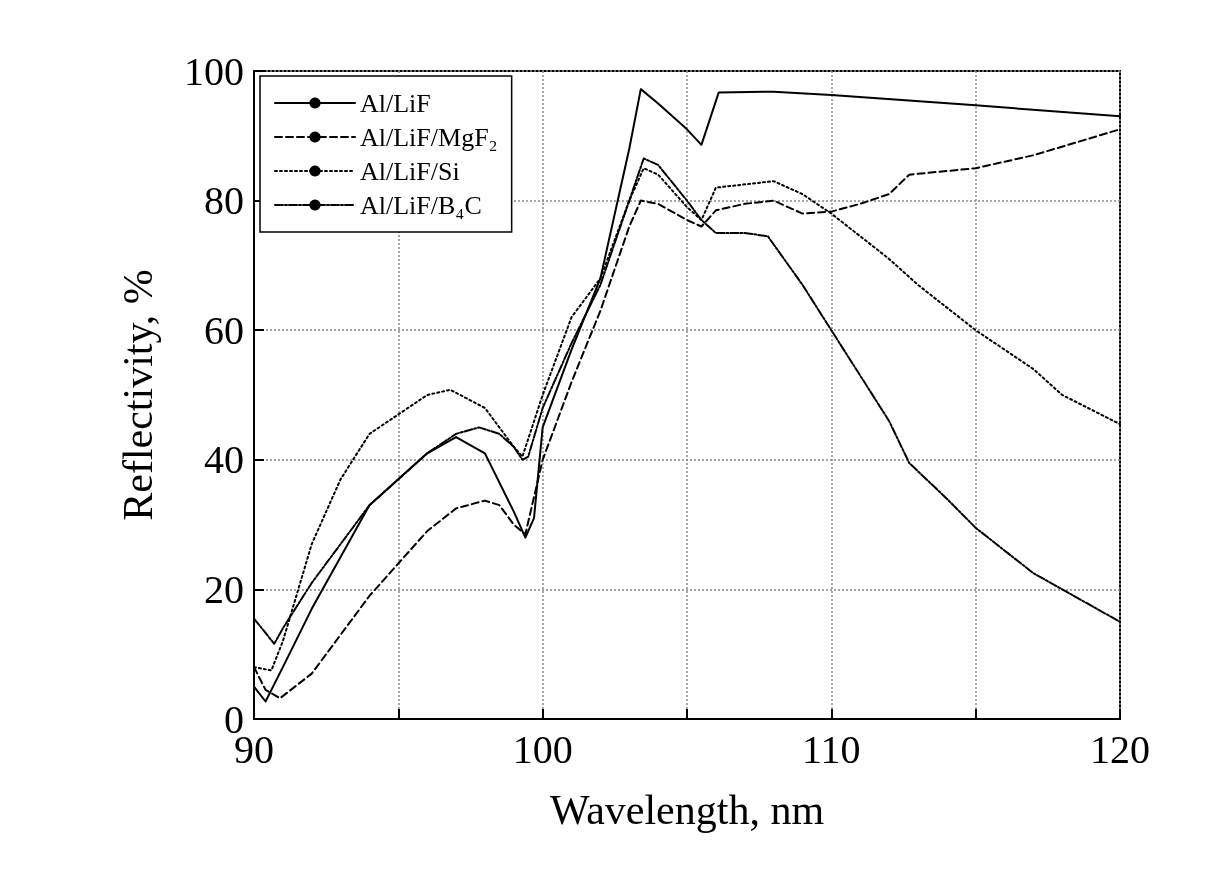 The height and width of the screenshot is (883, 1216). What do you see at coordinates (421, 205) in the screenshot?
I see `legend-label: Al/LiF/B₄C` at bounding box center [421, 205].